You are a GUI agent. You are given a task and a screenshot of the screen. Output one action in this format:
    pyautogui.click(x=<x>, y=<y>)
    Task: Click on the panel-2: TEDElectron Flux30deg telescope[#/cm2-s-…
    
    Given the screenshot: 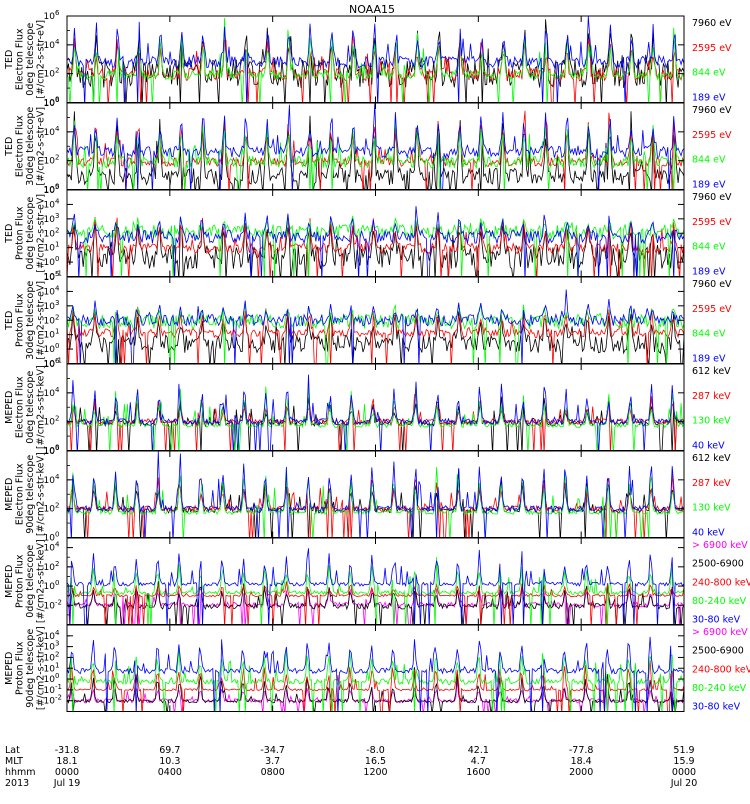 What is the action you would take?
    pyautogui.click(x=368, y=146)
    